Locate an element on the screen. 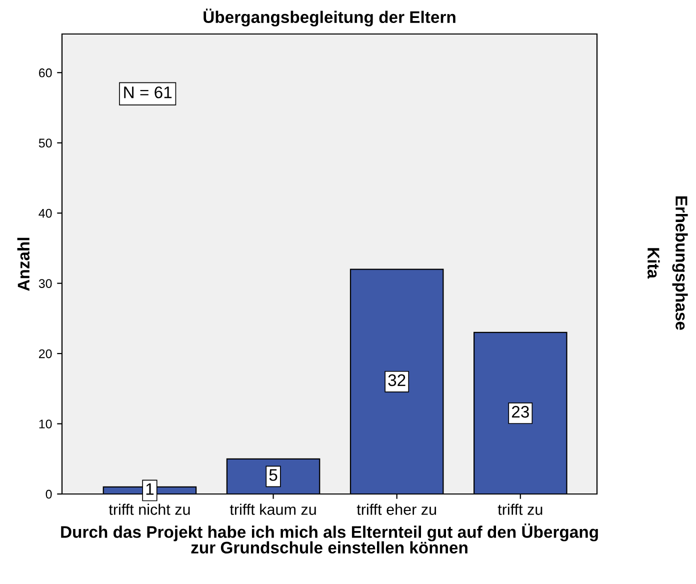  y-axis-title: Anzahl is located at coordinates (23, 264).